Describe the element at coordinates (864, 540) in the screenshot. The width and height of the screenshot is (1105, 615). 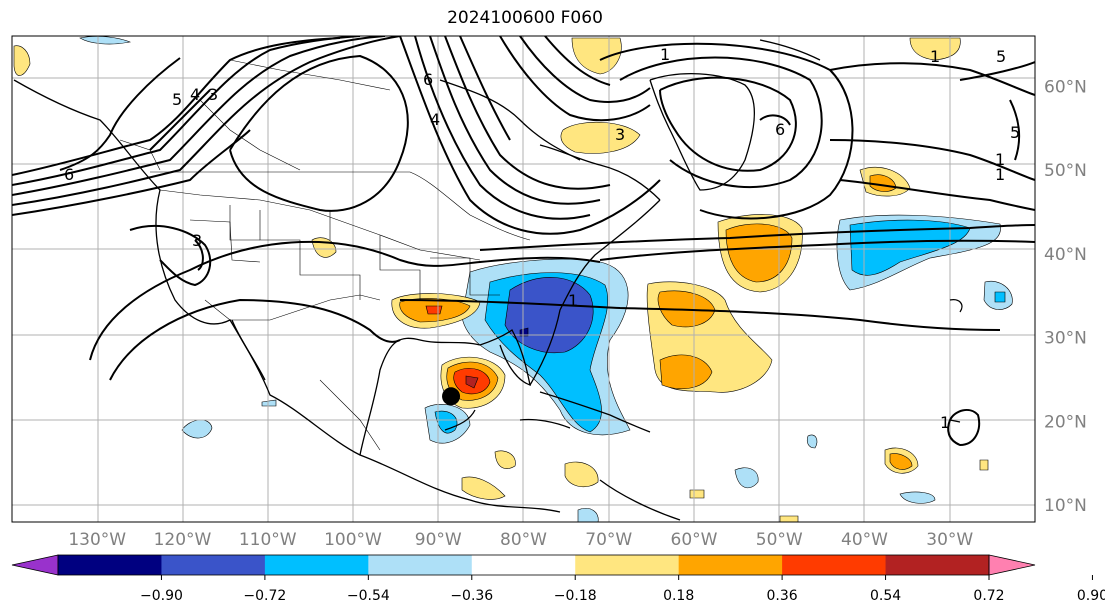
I see `longitude-tick-label: 40°W` at that location.